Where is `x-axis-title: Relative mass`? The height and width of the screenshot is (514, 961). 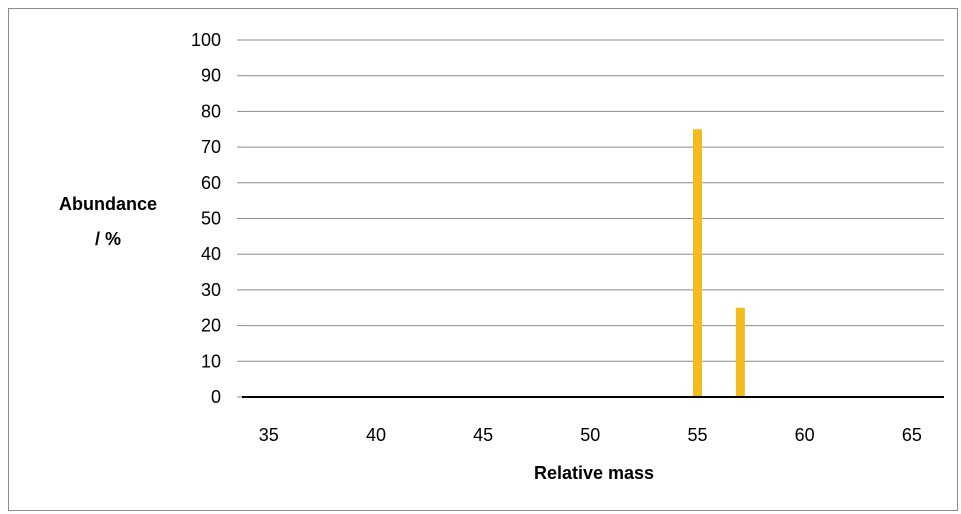
x-axis-title: Relative mass is located at coordinates (594, 473).